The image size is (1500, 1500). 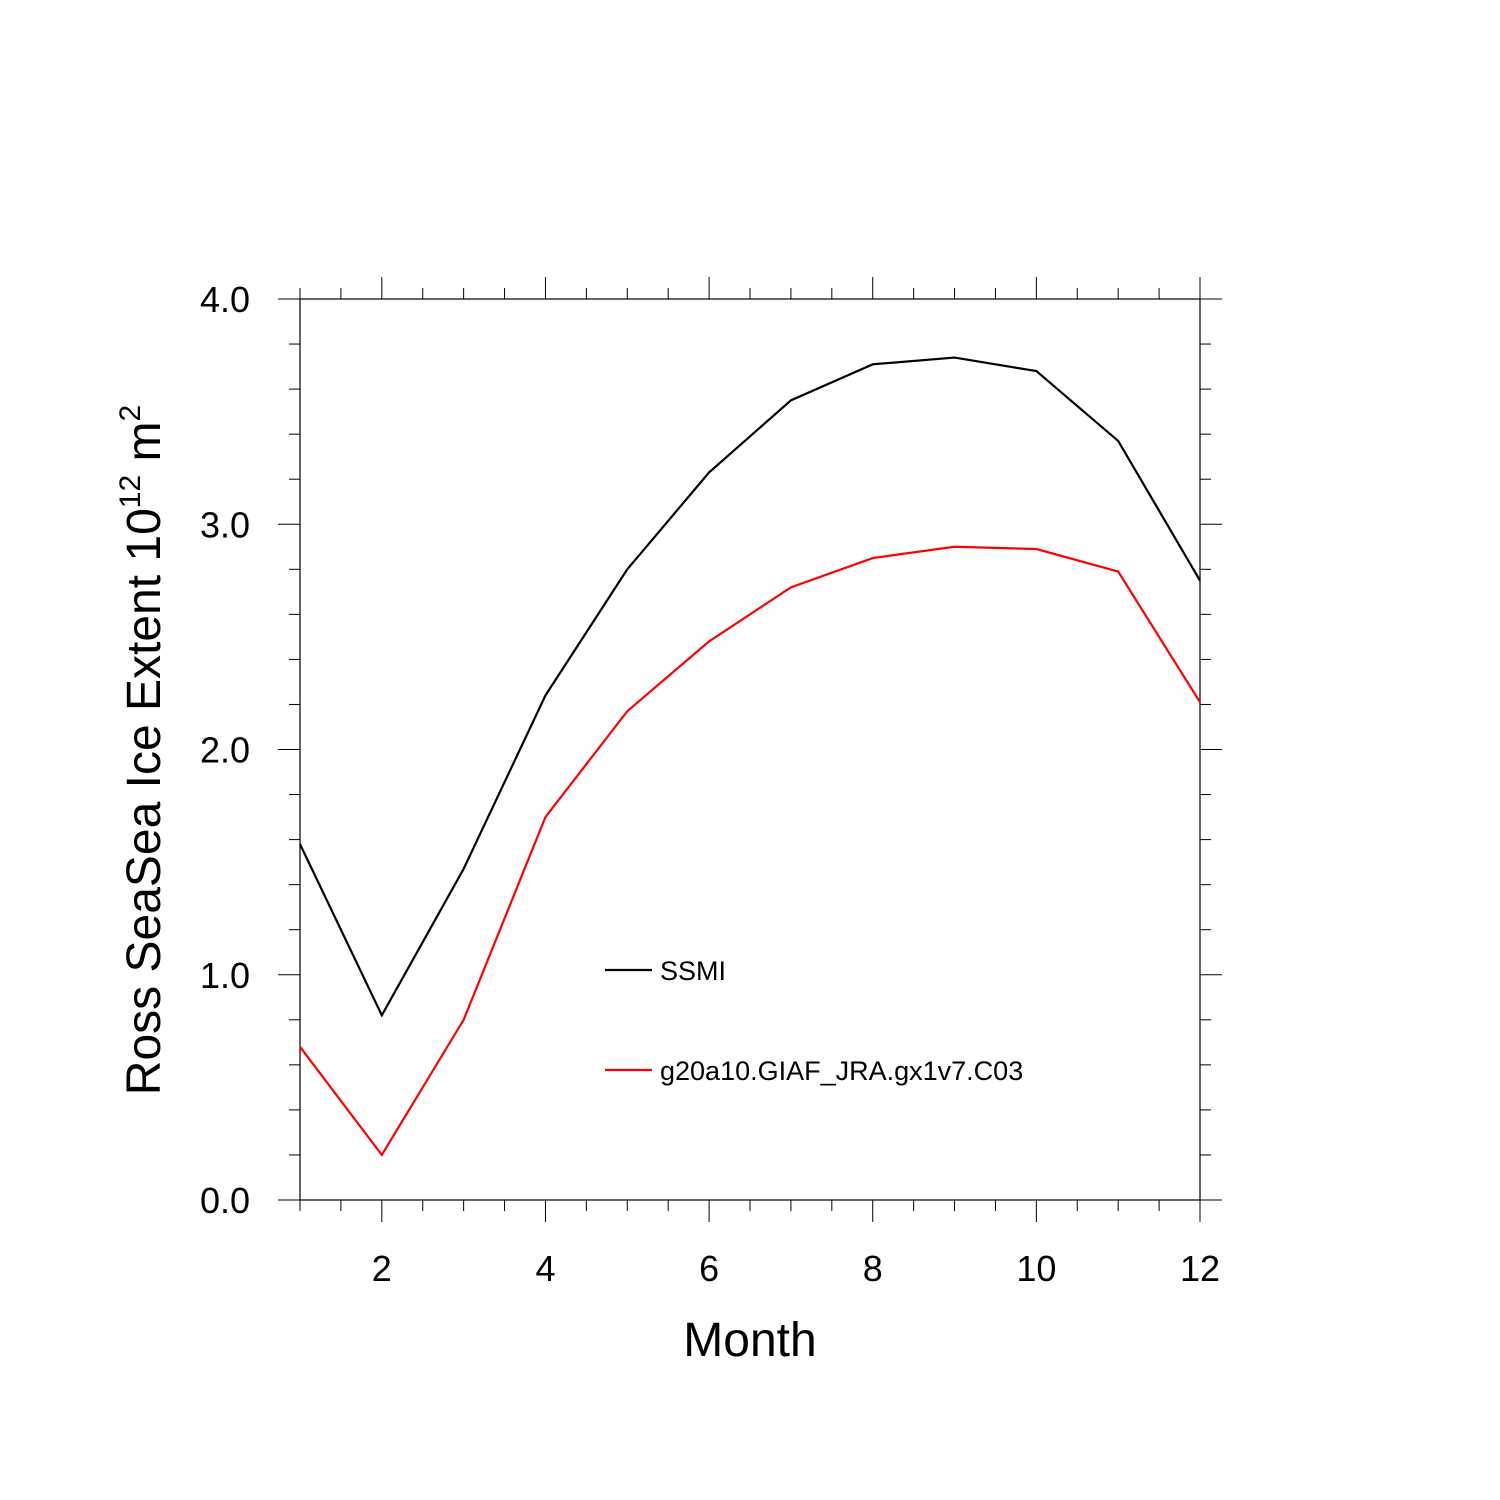 I want to click on y-tick-label: 2.0, so click(x=225, y=750).